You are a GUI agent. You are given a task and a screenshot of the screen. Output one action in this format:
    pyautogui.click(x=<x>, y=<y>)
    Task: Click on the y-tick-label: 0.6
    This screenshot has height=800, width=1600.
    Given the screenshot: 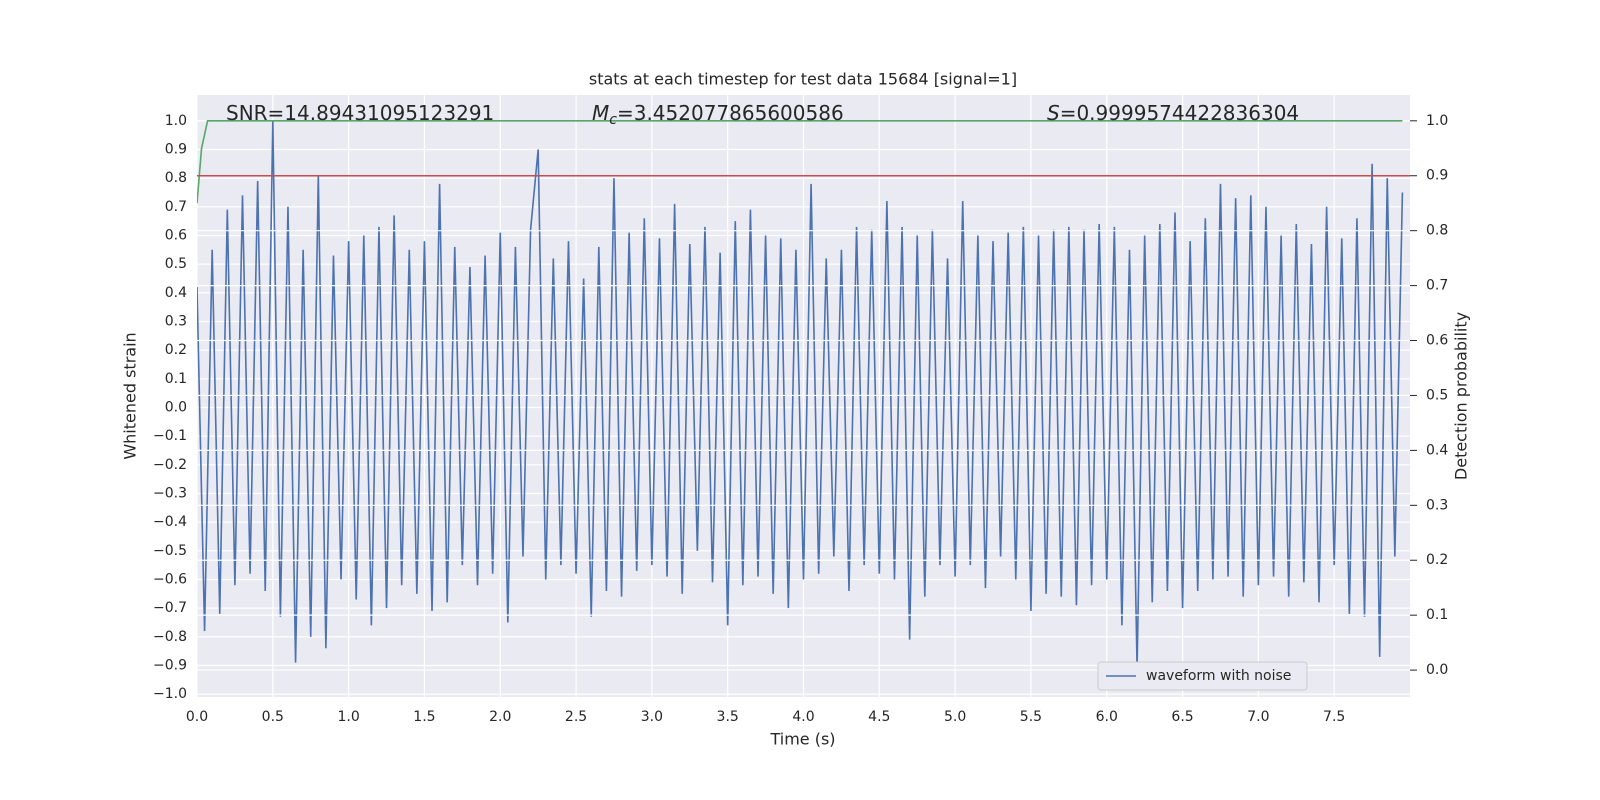 What is the action you would take?
    pyautogui.click(x=176, y=235)
    